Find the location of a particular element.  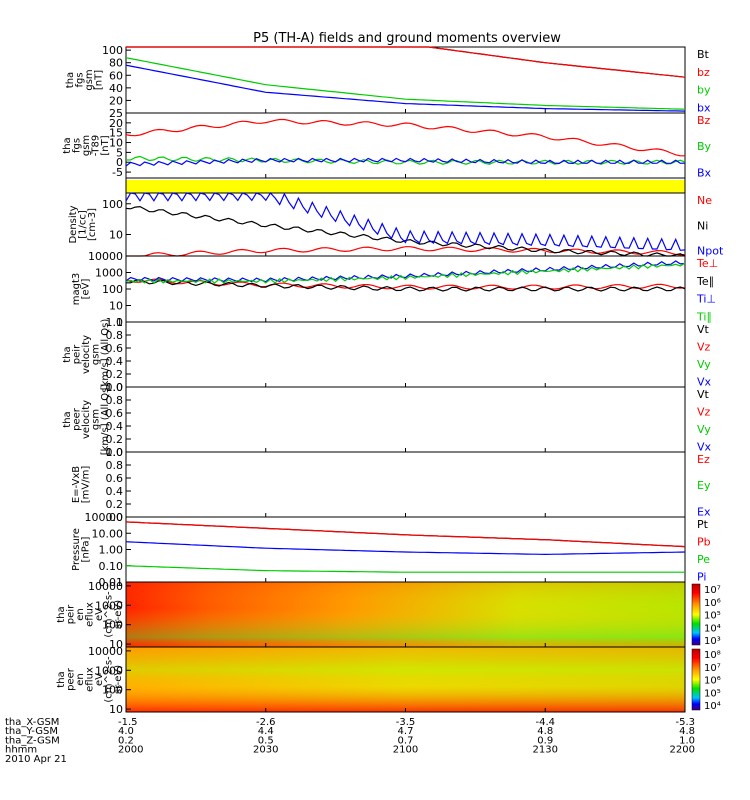

y-tick-label: 100.00 is located at coordinates (104, 517).